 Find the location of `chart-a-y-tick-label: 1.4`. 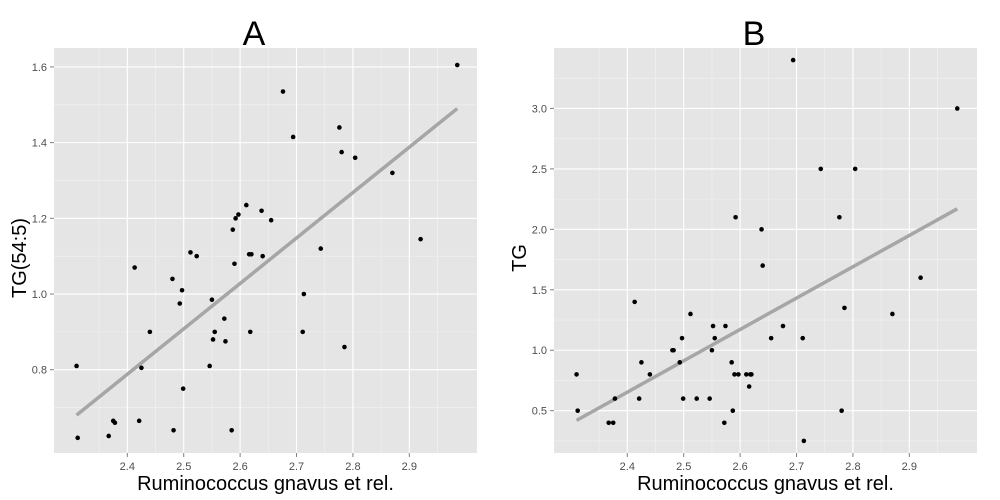

chart-a-y-tick-label: 1.4 is located at coordinates (39, 144).